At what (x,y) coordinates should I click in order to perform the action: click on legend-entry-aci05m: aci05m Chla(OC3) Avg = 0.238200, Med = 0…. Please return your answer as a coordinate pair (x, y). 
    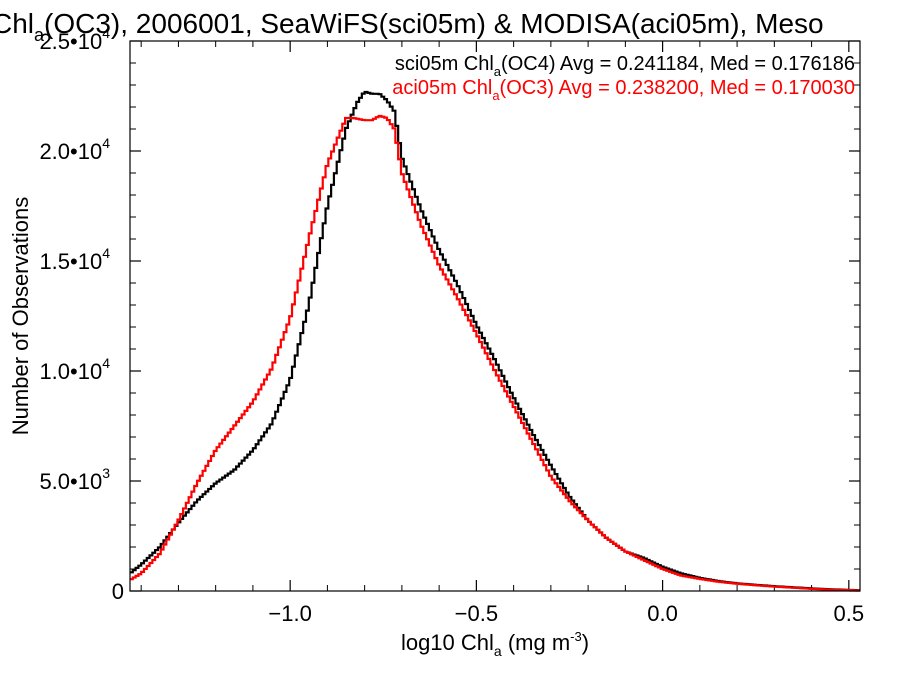
    Looking at the image, I should click on (623, 90).